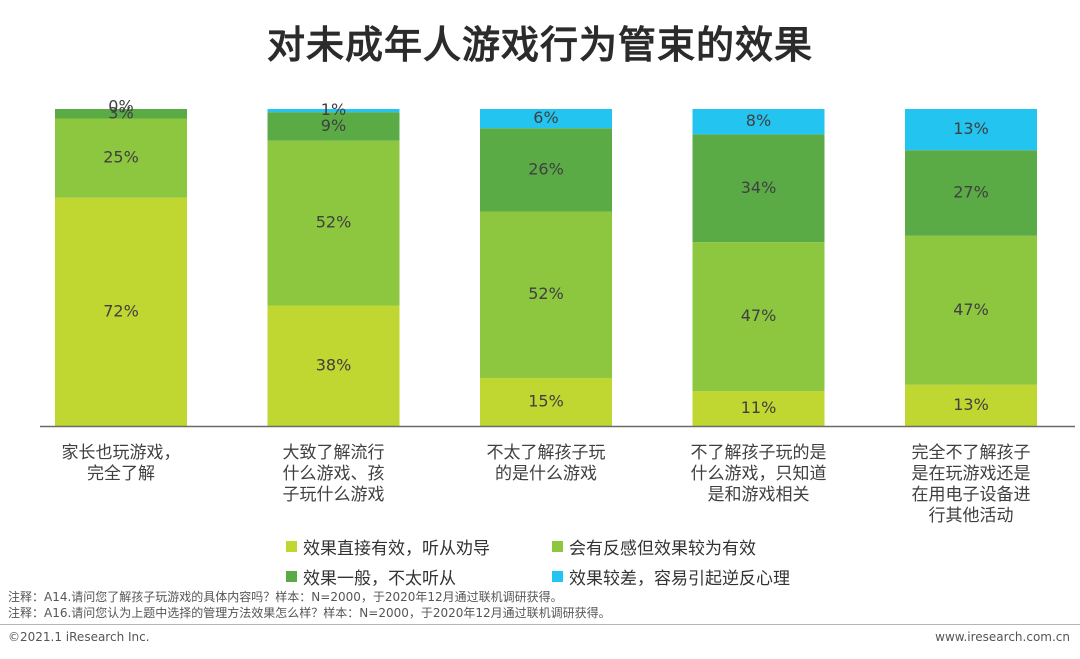 The width and height of the screenshot is (1080, 659). What do you see at coordinates (379, 579) in the screenshot?
I see `legend-label-average: 效果一般，不太听从` at bounding box center [379, 579].